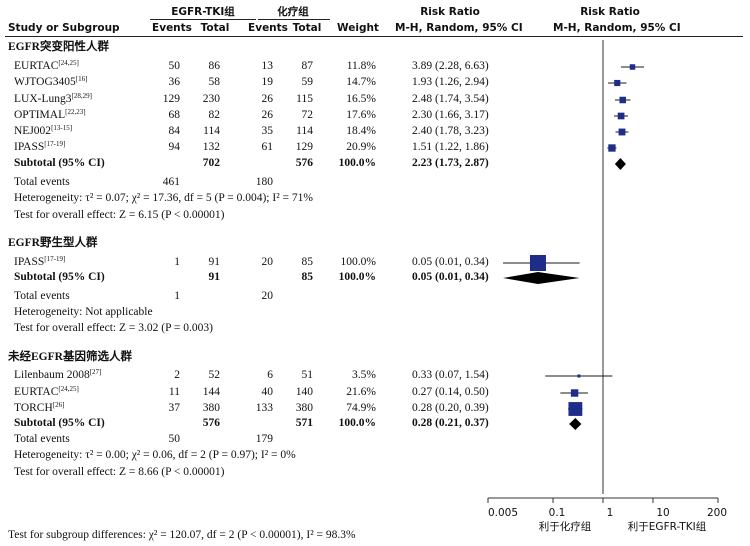  What do you see at coordinates (171, 182) in the screenshot?
I see `total-events-1: 461` at bounding box center [171, 182].